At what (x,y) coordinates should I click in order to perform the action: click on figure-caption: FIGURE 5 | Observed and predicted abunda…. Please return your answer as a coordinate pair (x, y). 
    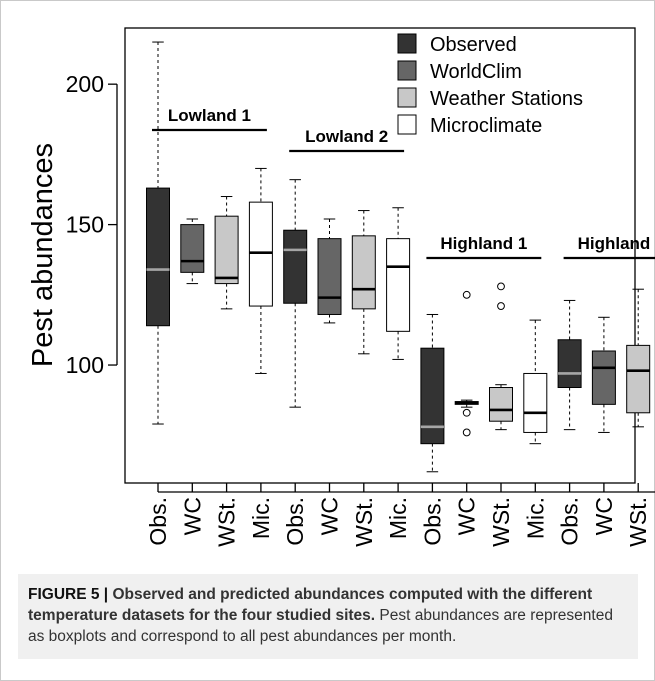
    Looking at the image, I should click on (328, 616).